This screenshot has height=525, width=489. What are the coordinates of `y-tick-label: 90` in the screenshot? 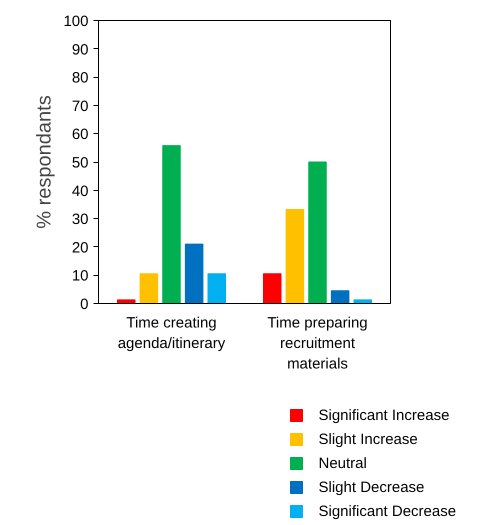 It's located at (80, 49).